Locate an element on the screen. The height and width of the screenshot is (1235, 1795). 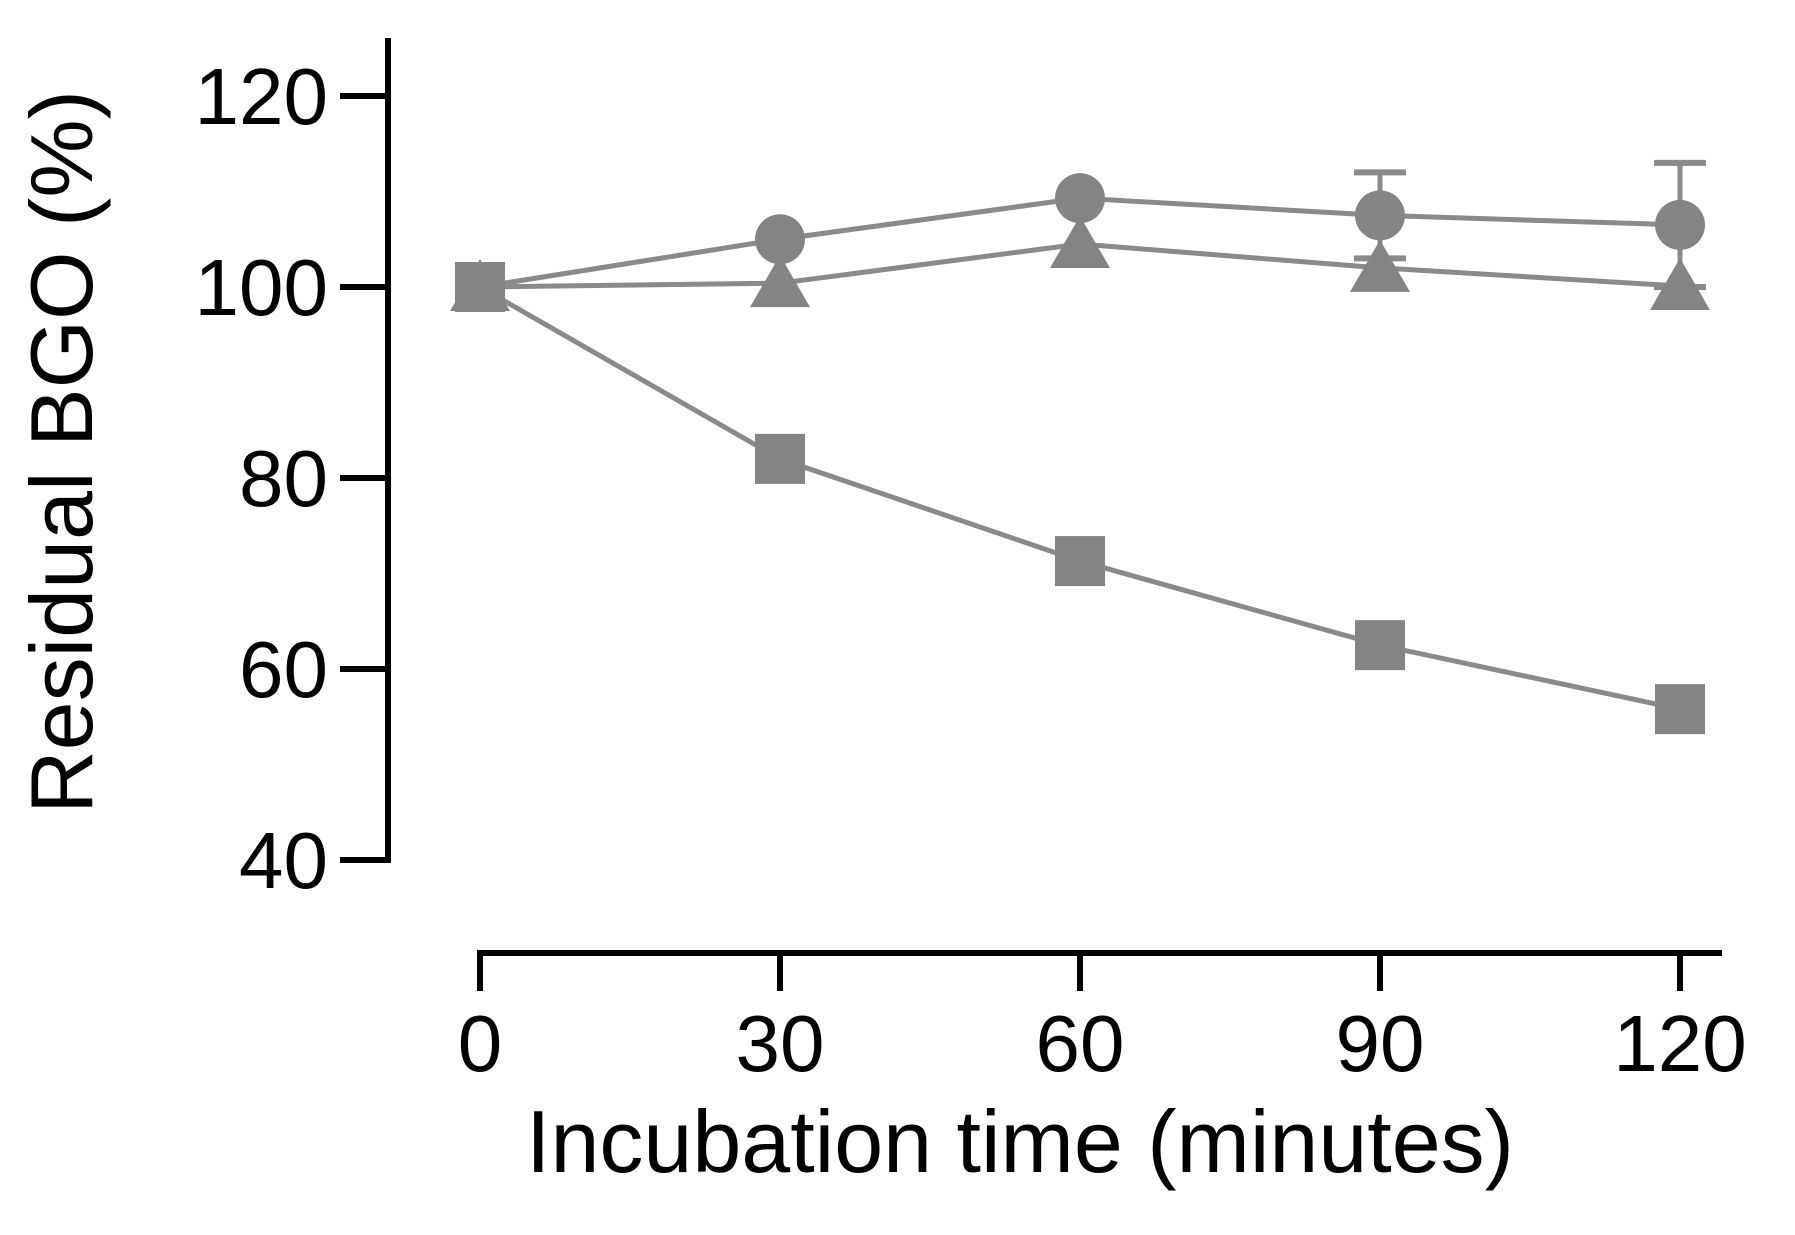
y-tick-label: 120 is located at coordinates (261, 96).